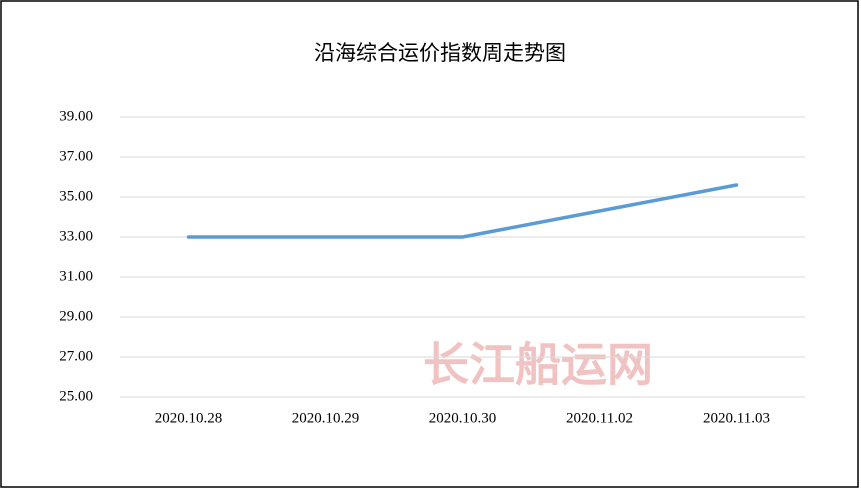 The width and height of the screenshot is (861, 490). What do you see at coordinates (76, 116) in the screenshot?
I see `y-tick-label: 39.00` at bounding box center [76, 116].